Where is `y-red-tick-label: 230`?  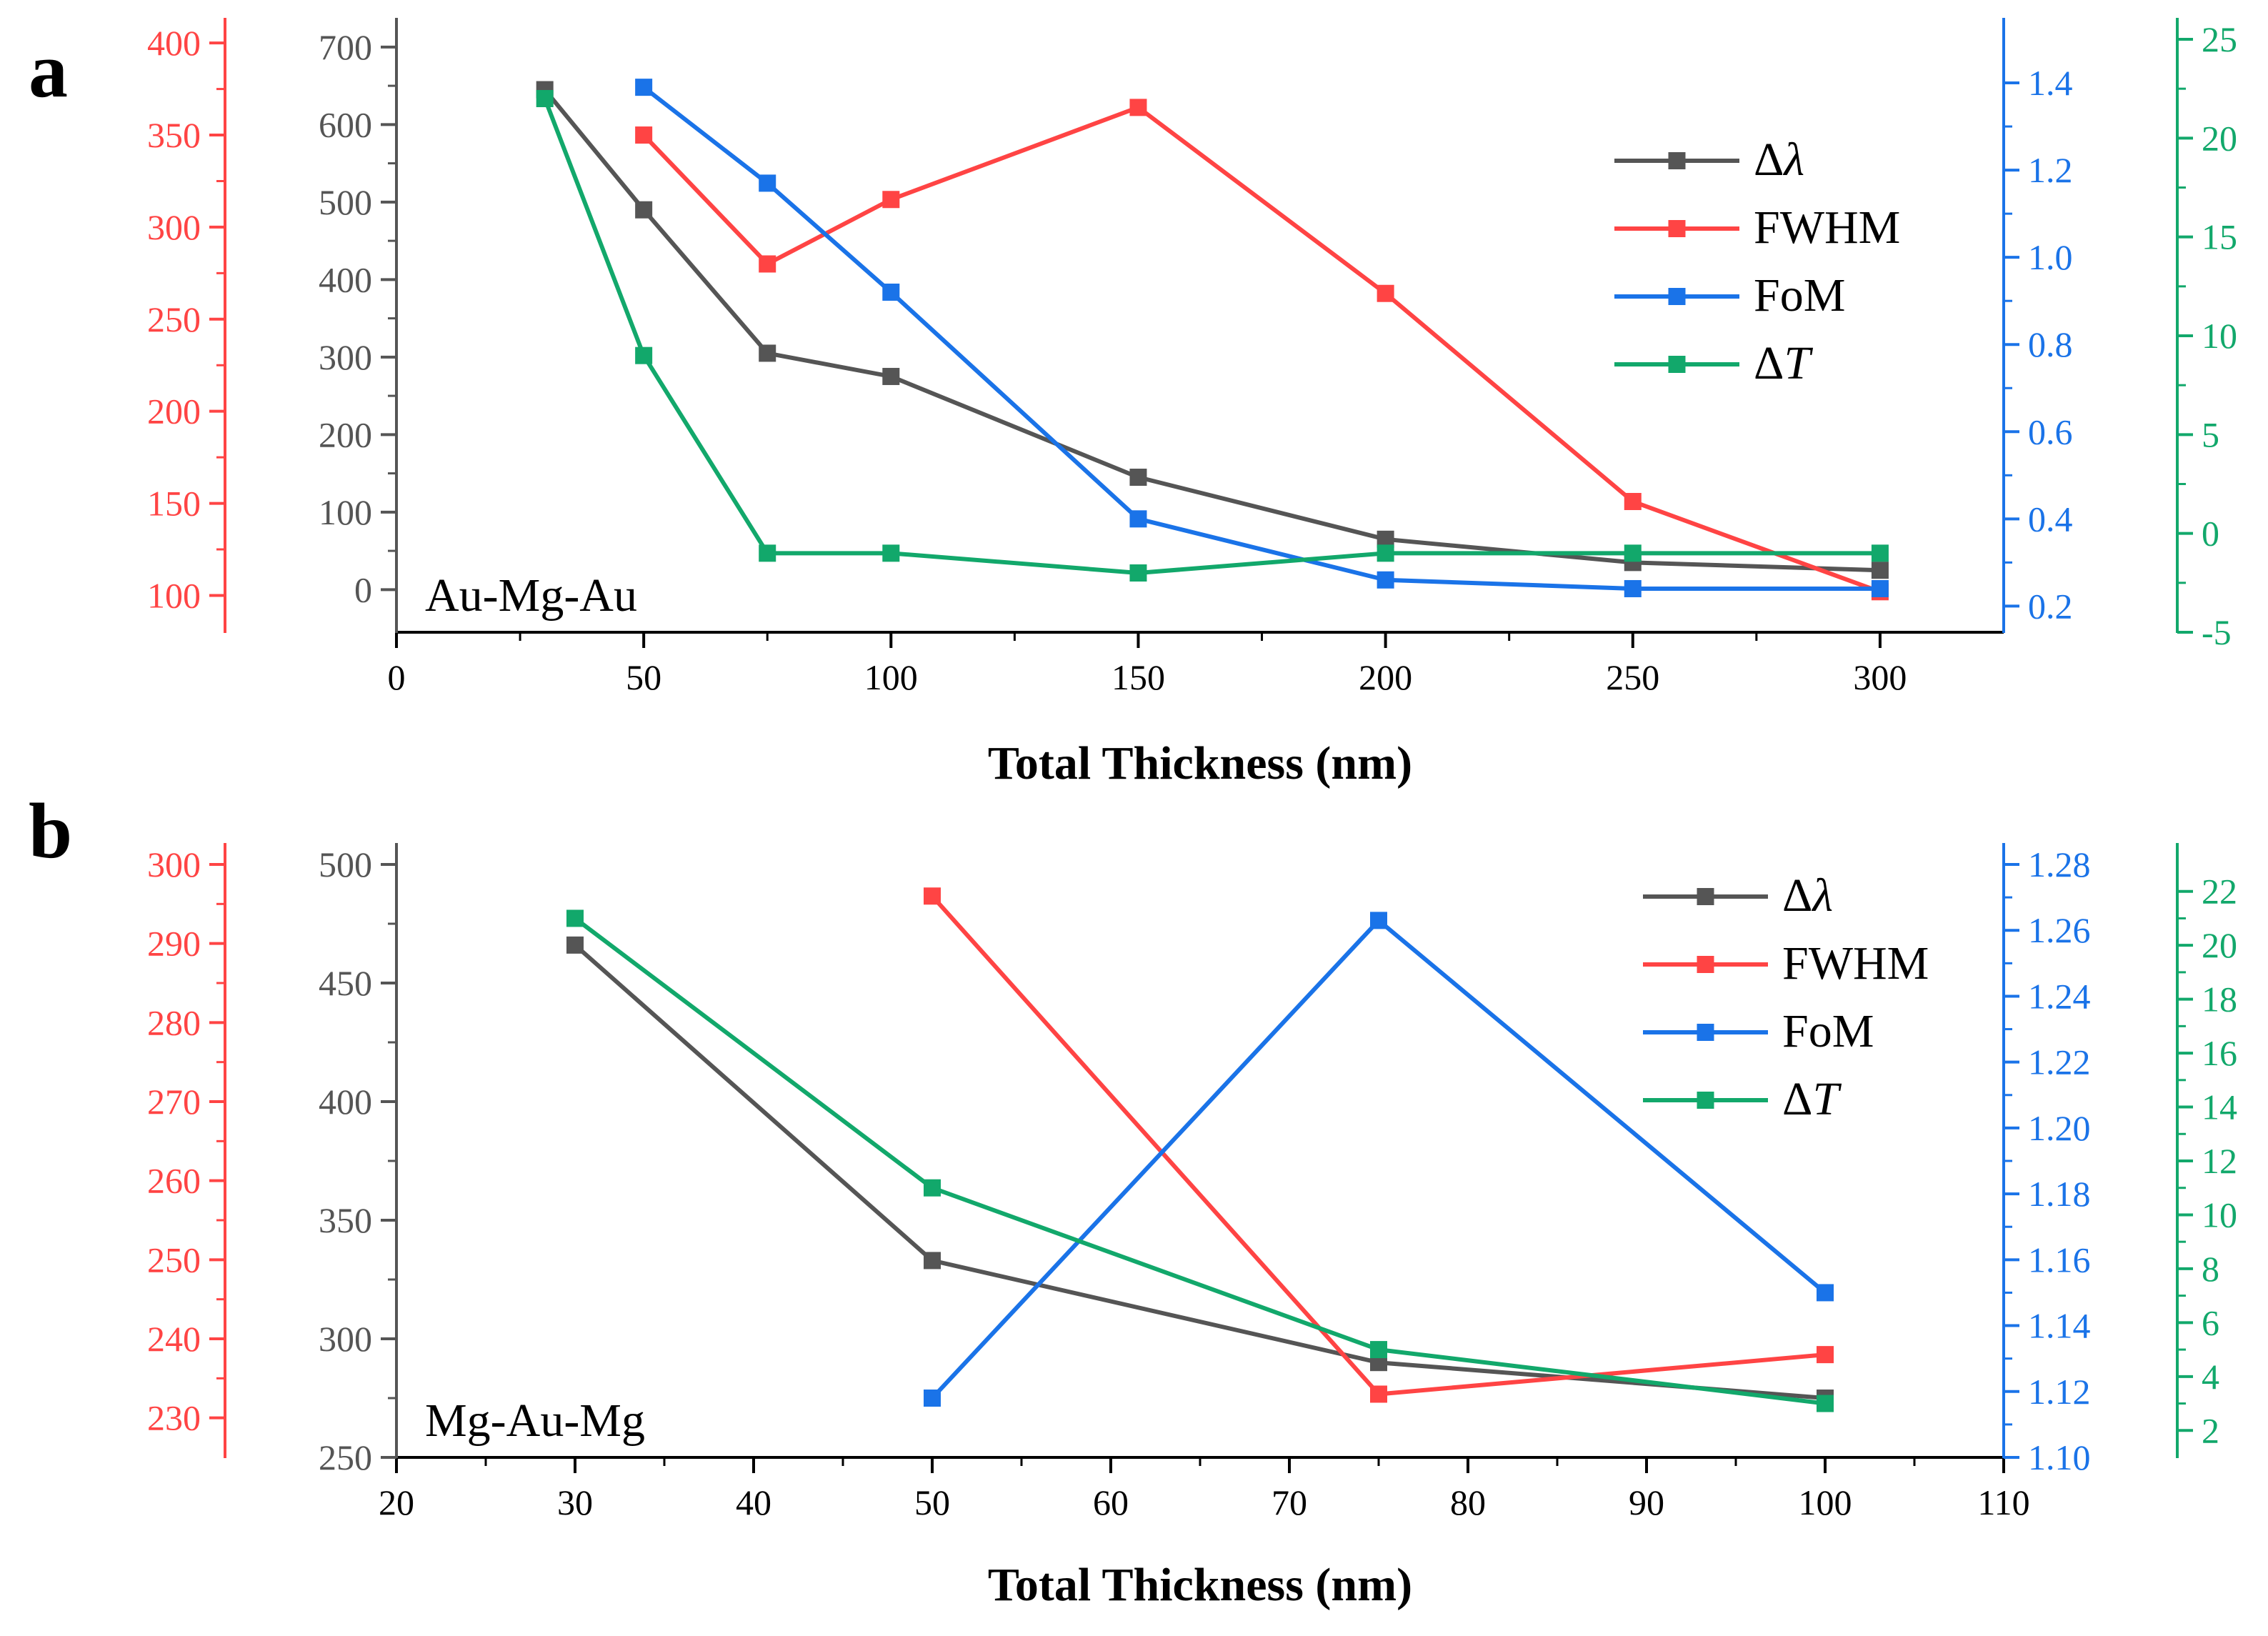
y-red-tick-label: 230 is located at coordinates (174, 1418).